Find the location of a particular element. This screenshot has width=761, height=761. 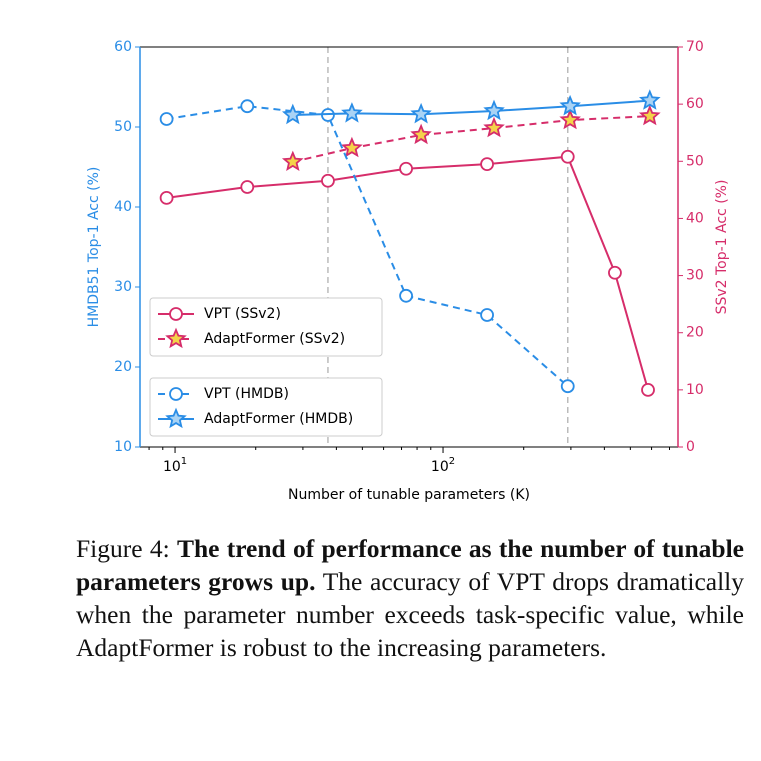

y-tick-label: 20 is located at coordinates (123, 367).